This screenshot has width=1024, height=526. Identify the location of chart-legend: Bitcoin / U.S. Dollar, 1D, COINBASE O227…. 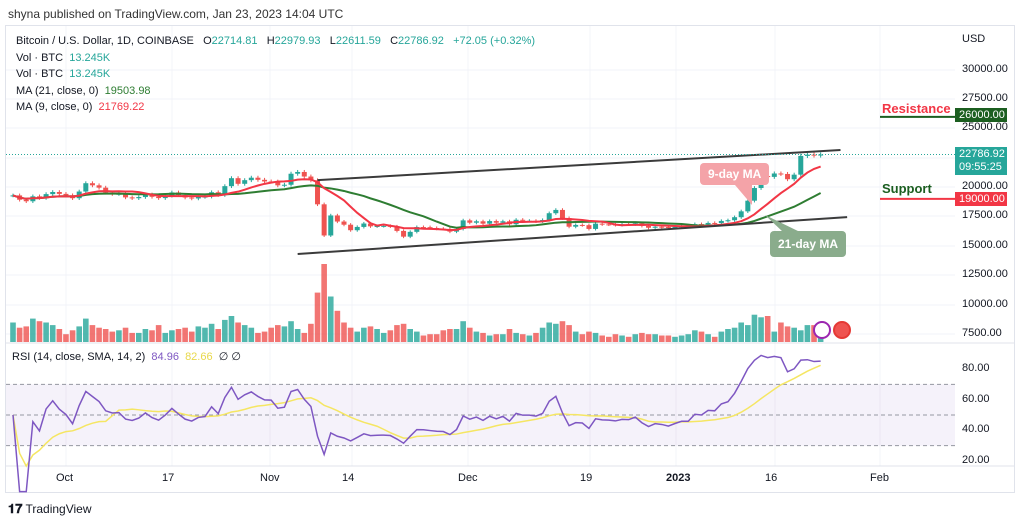
(275, 74).